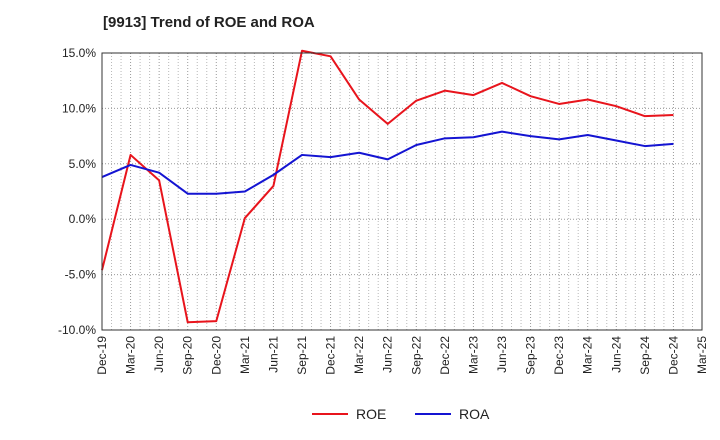 The width and height of the screenshot is (720, 440). Describe the element at coordinates (245, 355) in the screenshot. I see `x-tick-label: Mar-21` at that location.